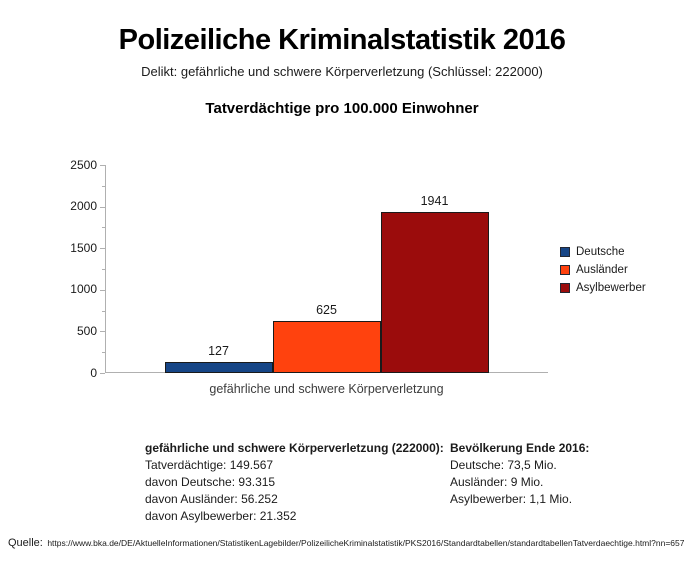 This screenshot has height=568, width=684. Describe the element at coordinates (93, 372) in the screenshot. I see `y-tick-label: 0` at that location.